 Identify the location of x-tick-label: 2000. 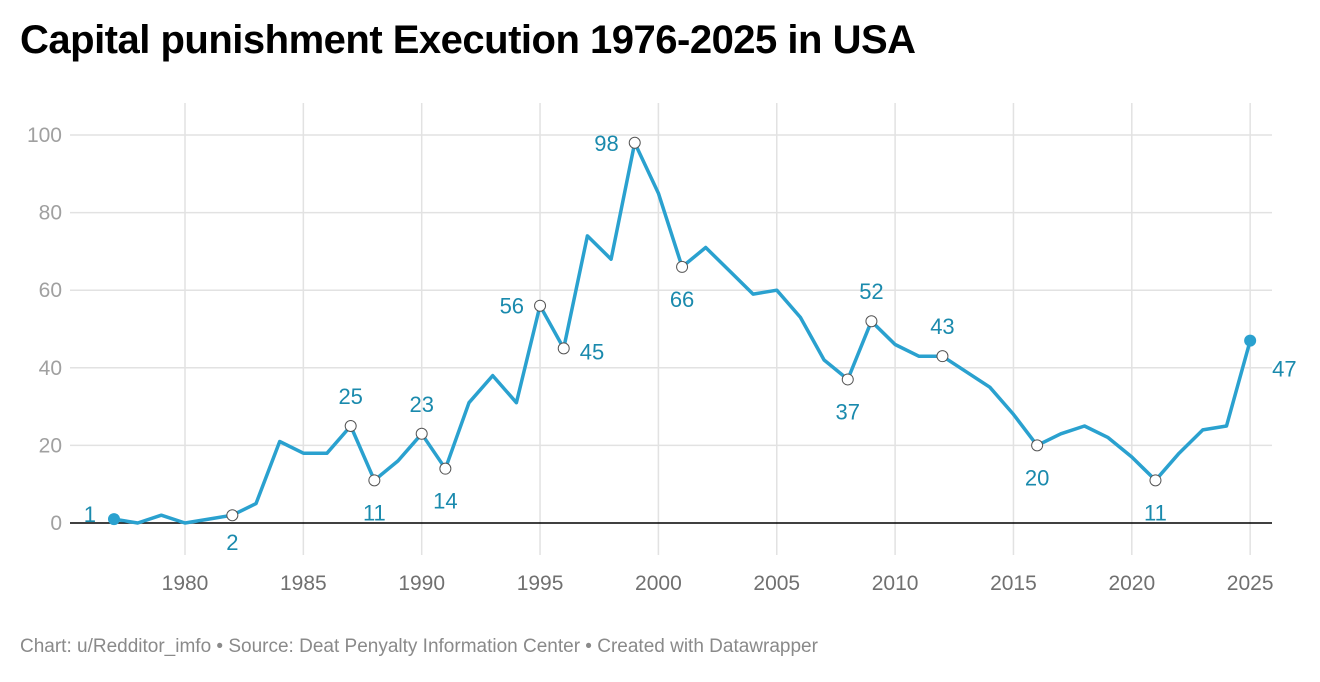
(658, 583).